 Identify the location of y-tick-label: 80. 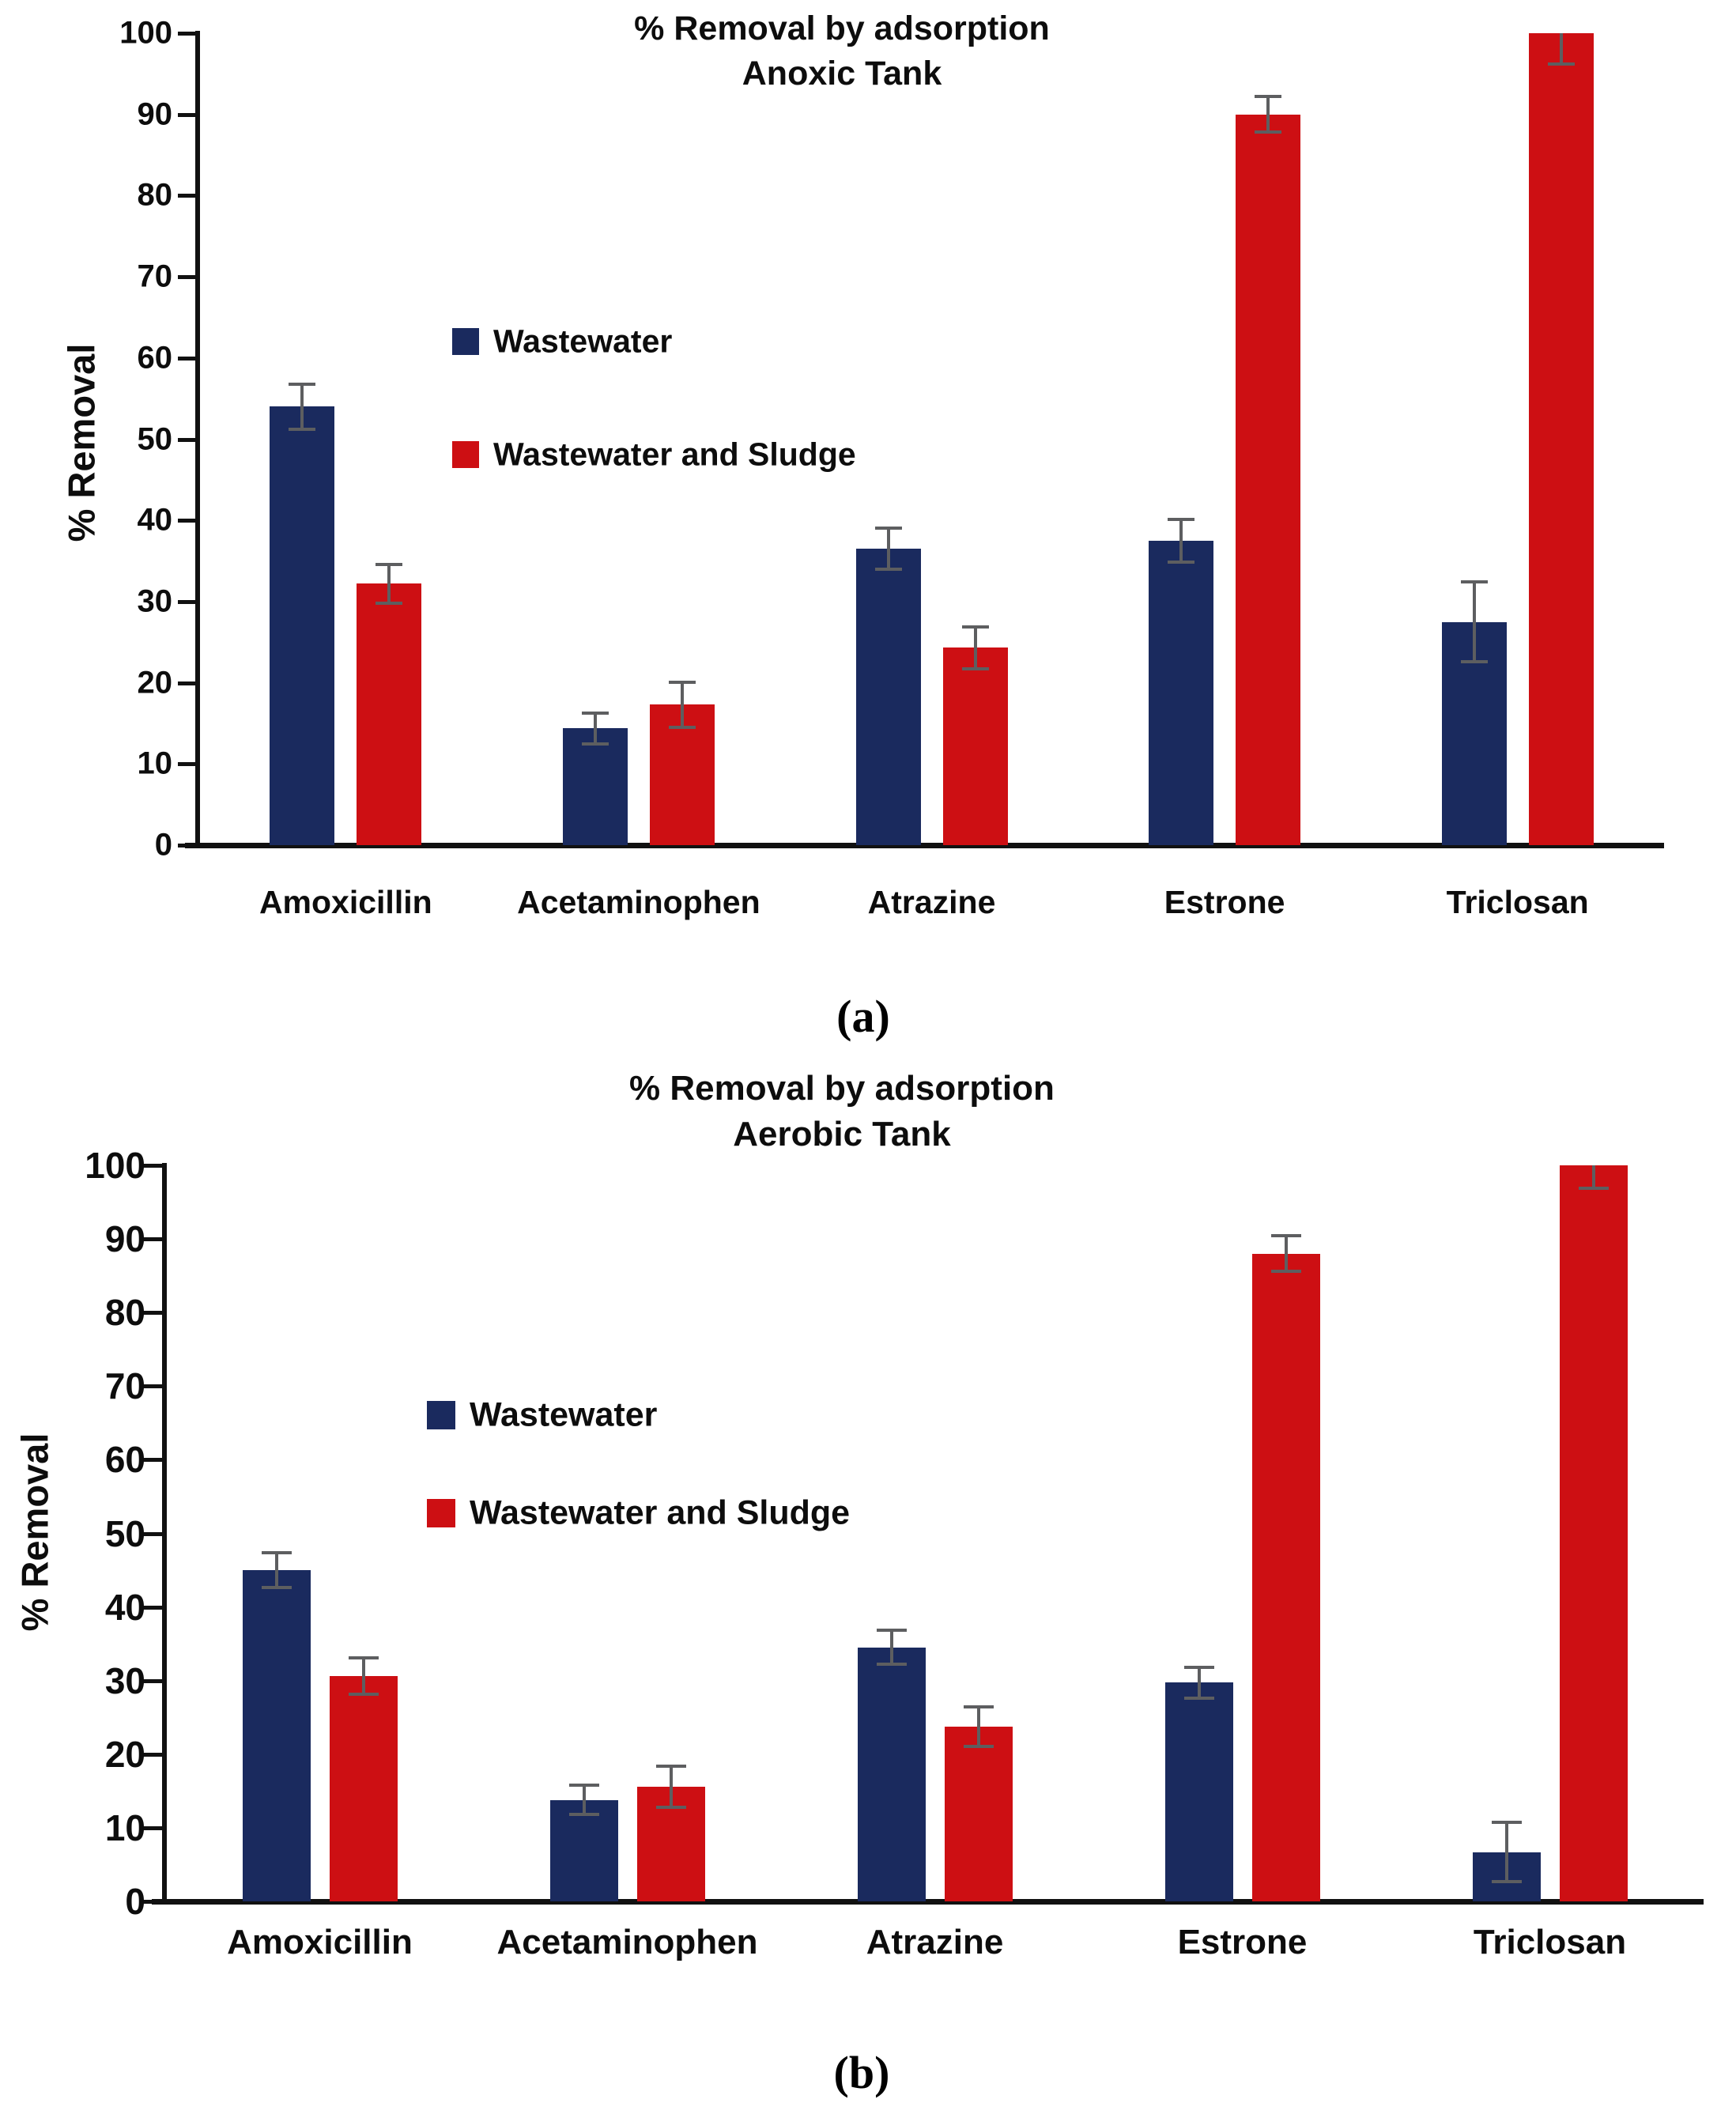
(124, 1313).